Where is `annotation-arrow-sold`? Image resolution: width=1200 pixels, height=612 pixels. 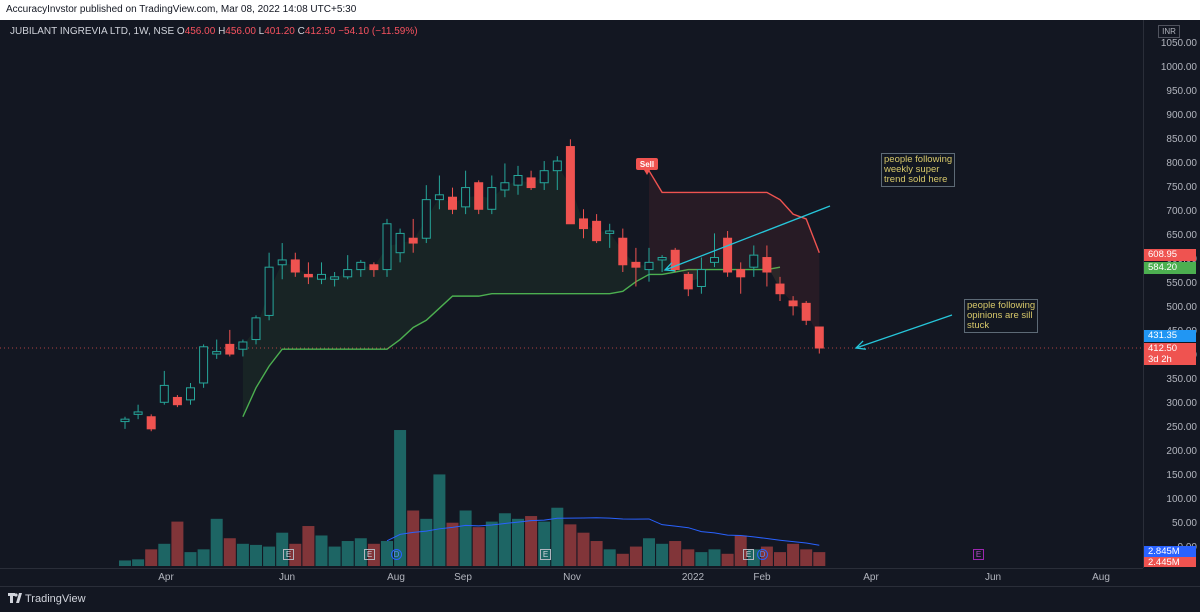 annotation-arrow-sold is located at coordinates (747, 238).